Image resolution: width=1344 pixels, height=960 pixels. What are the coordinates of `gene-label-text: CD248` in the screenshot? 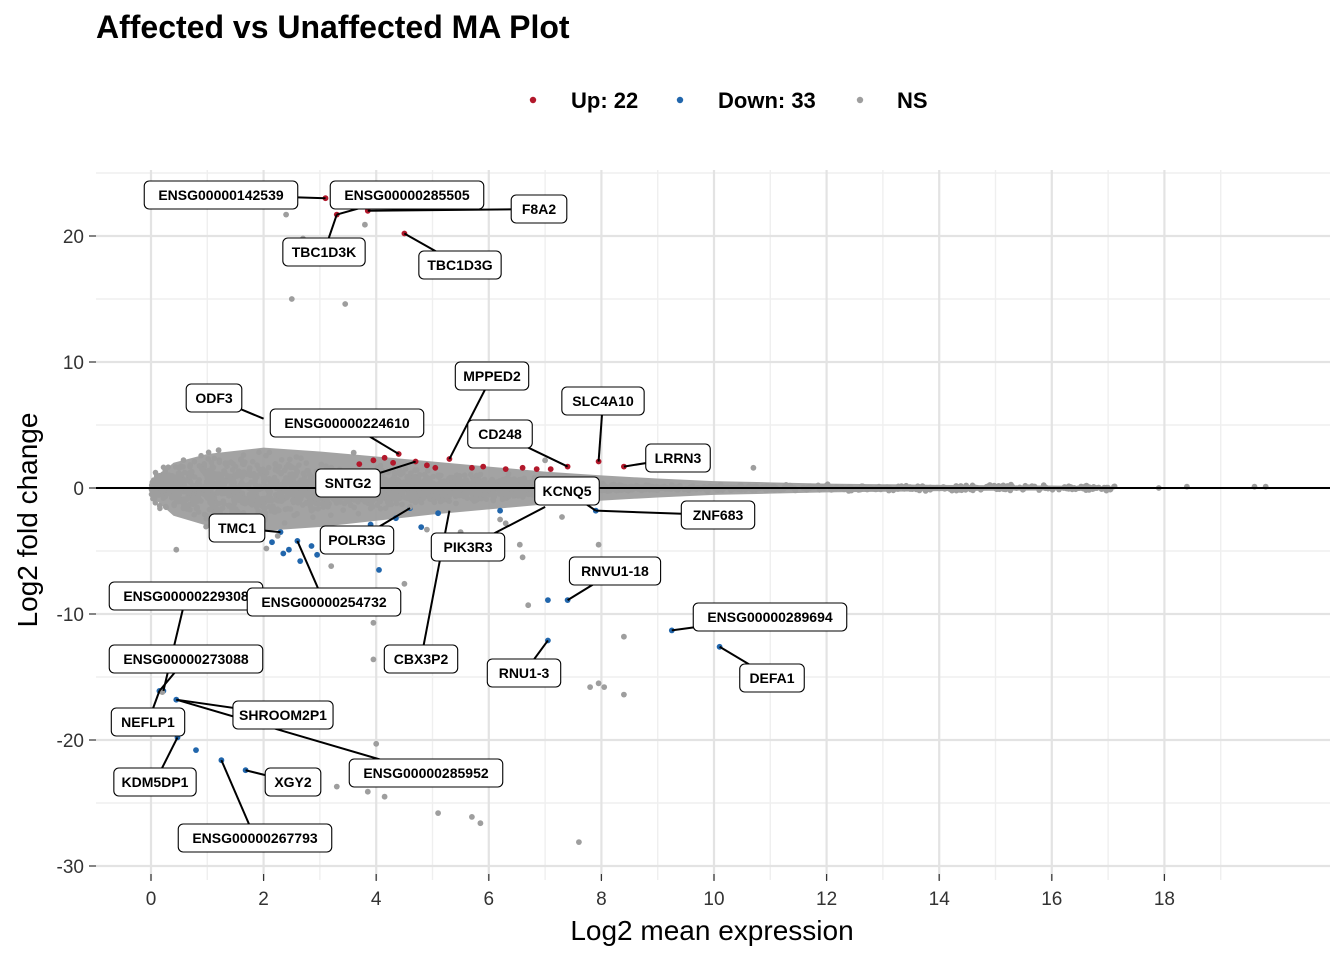 It's located at (500, 434).